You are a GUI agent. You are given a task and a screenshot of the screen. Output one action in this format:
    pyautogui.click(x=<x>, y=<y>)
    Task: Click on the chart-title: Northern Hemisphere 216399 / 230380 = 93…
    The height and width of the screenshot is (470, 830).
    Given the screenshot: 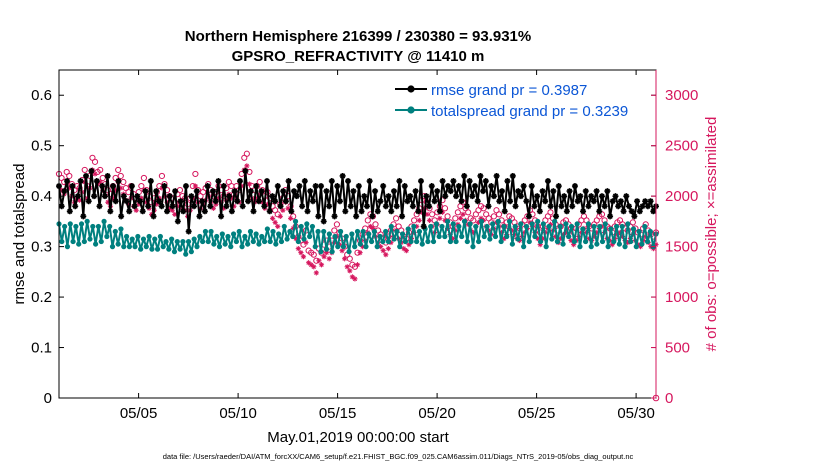 What is the action you would take?
    pyautogui.click(x=358, y=36)
    